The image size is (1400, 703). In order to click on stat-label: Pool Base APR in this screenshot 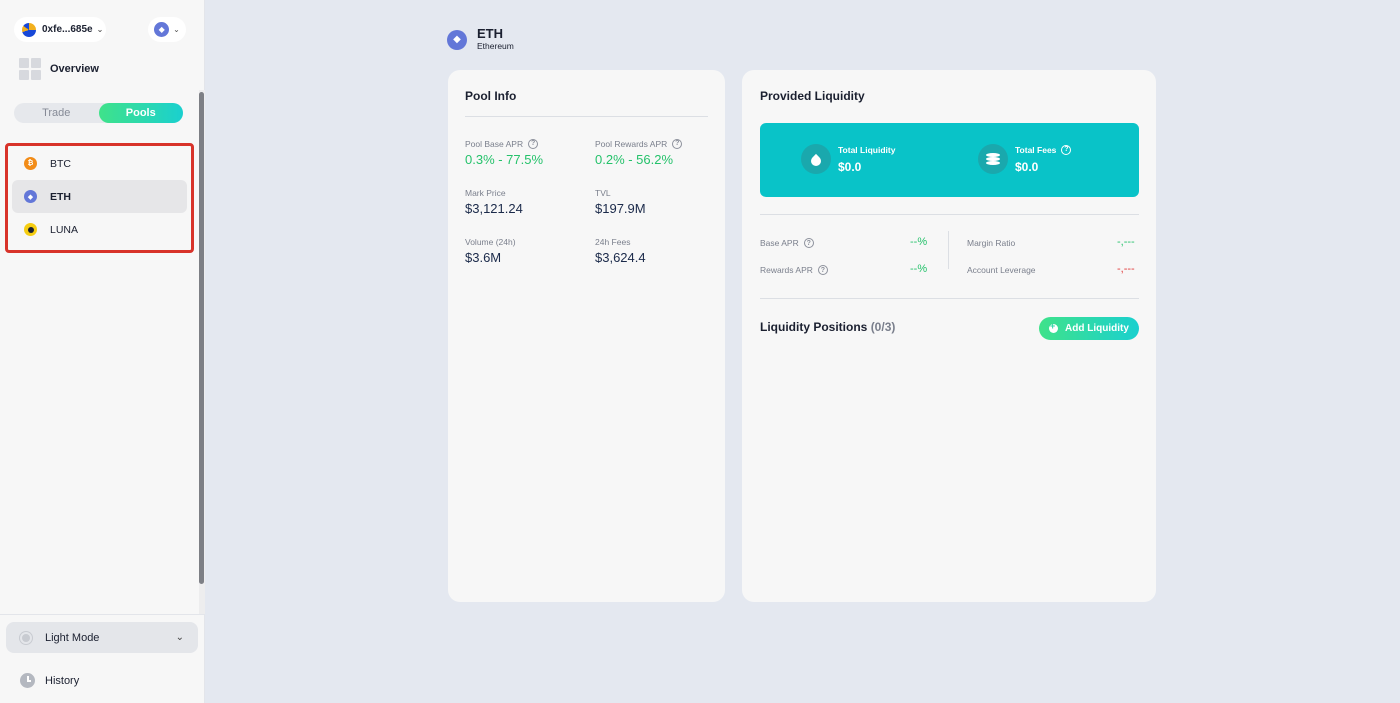, I will do `click(494, 143)`.